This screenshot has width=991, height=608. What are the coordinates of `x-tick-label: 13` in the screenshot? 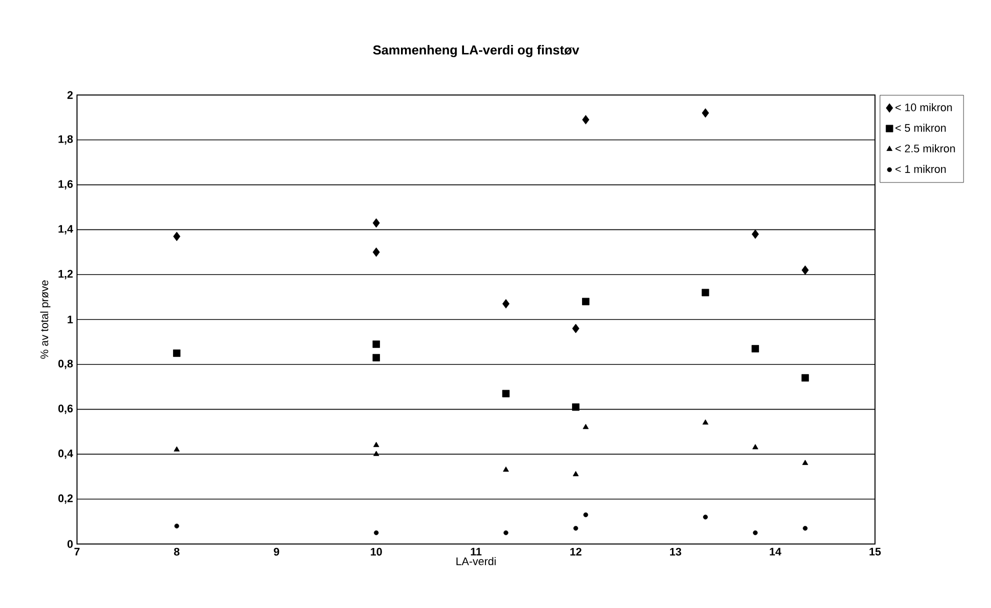 It's located at (676, 552).